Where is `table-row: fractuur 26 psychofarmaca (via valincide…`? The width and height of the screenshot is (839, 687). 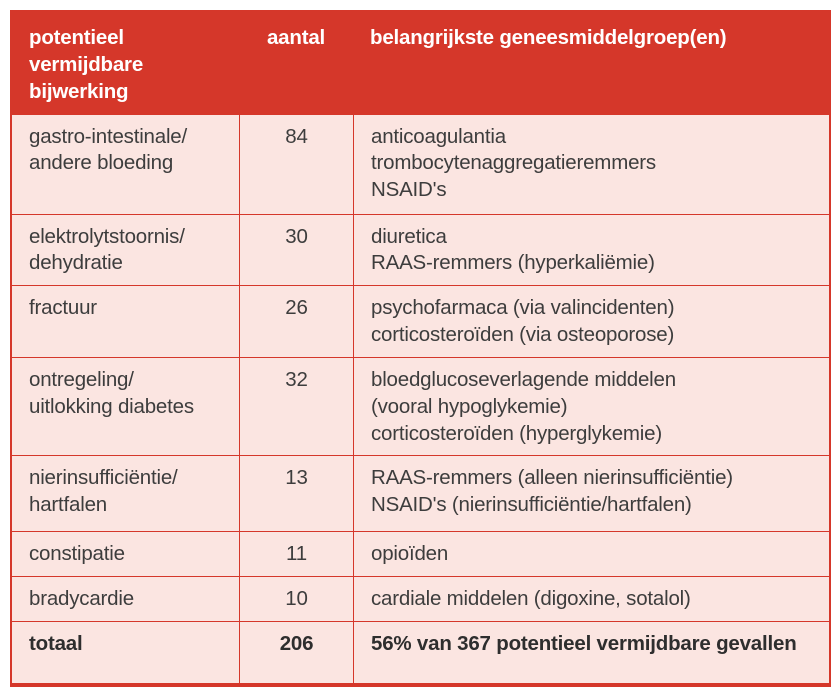
table-row: fractuur 26 psychofarmaca (via valincide… is located at coordinates (420, 321).